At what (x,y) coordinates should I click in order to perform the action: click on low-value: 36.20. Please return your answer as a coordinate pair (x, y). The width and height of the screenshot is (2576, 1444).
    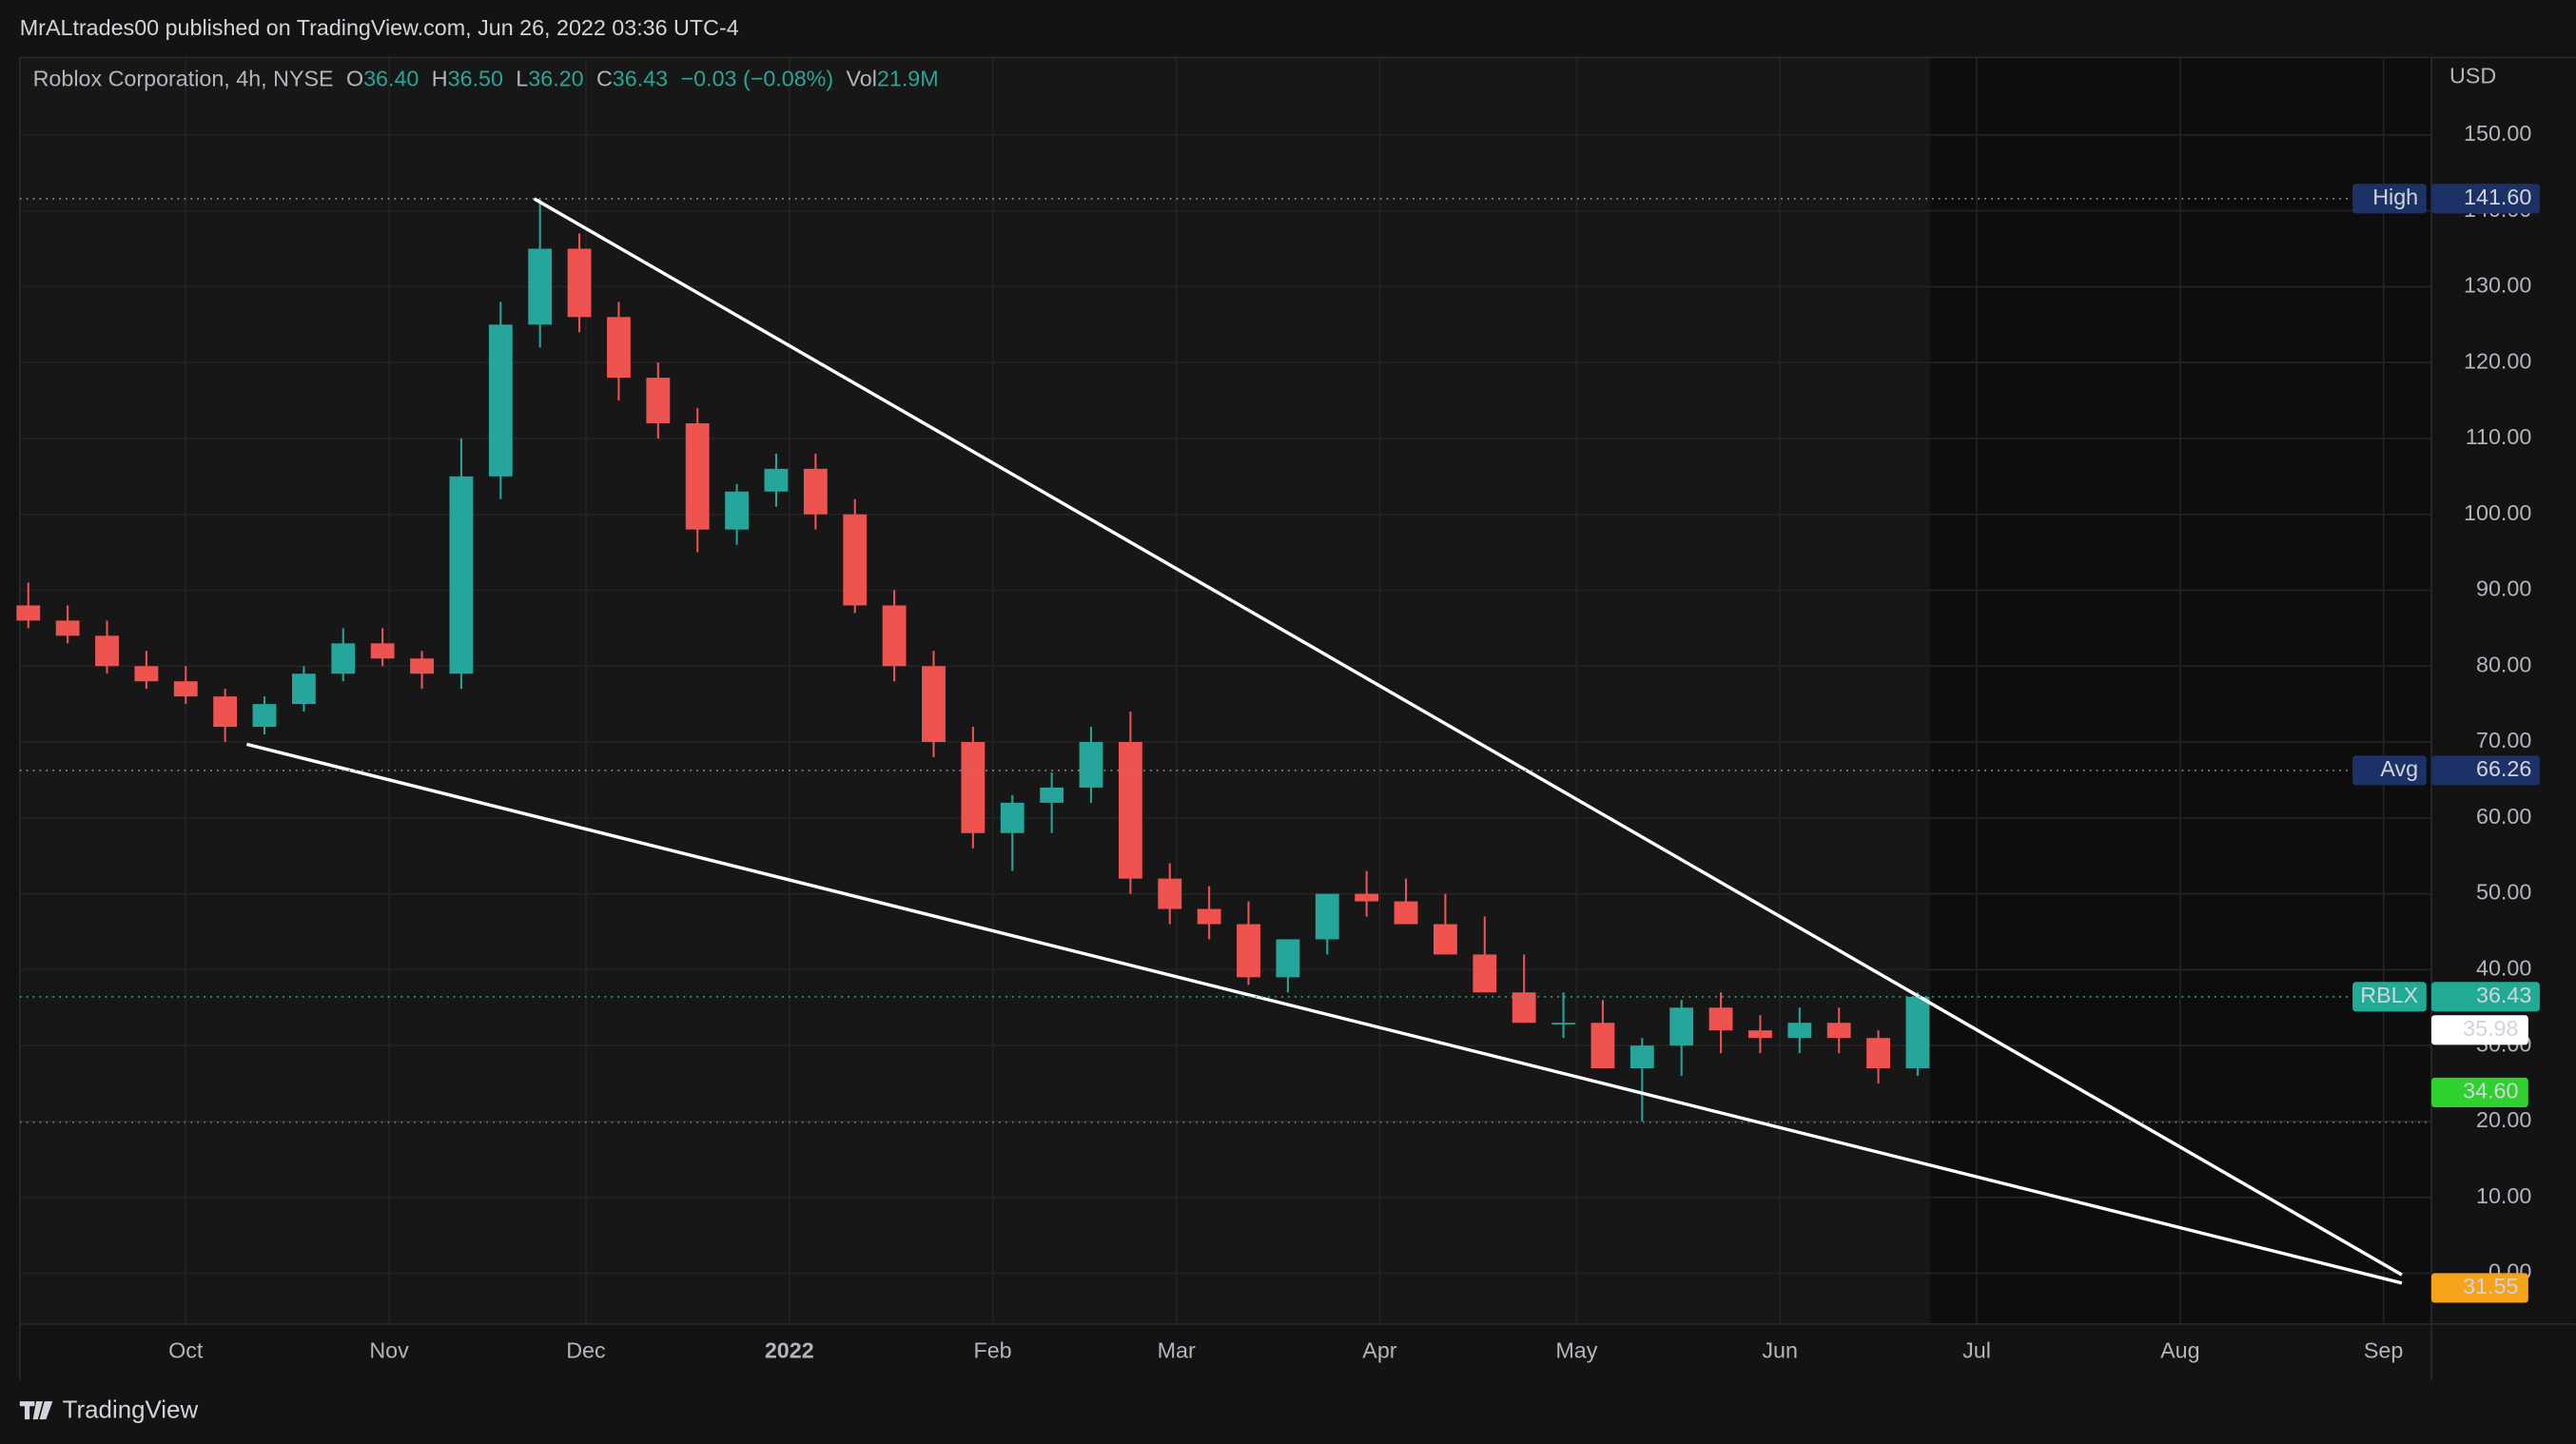
    Looking at the image, I should click on (556, 79).